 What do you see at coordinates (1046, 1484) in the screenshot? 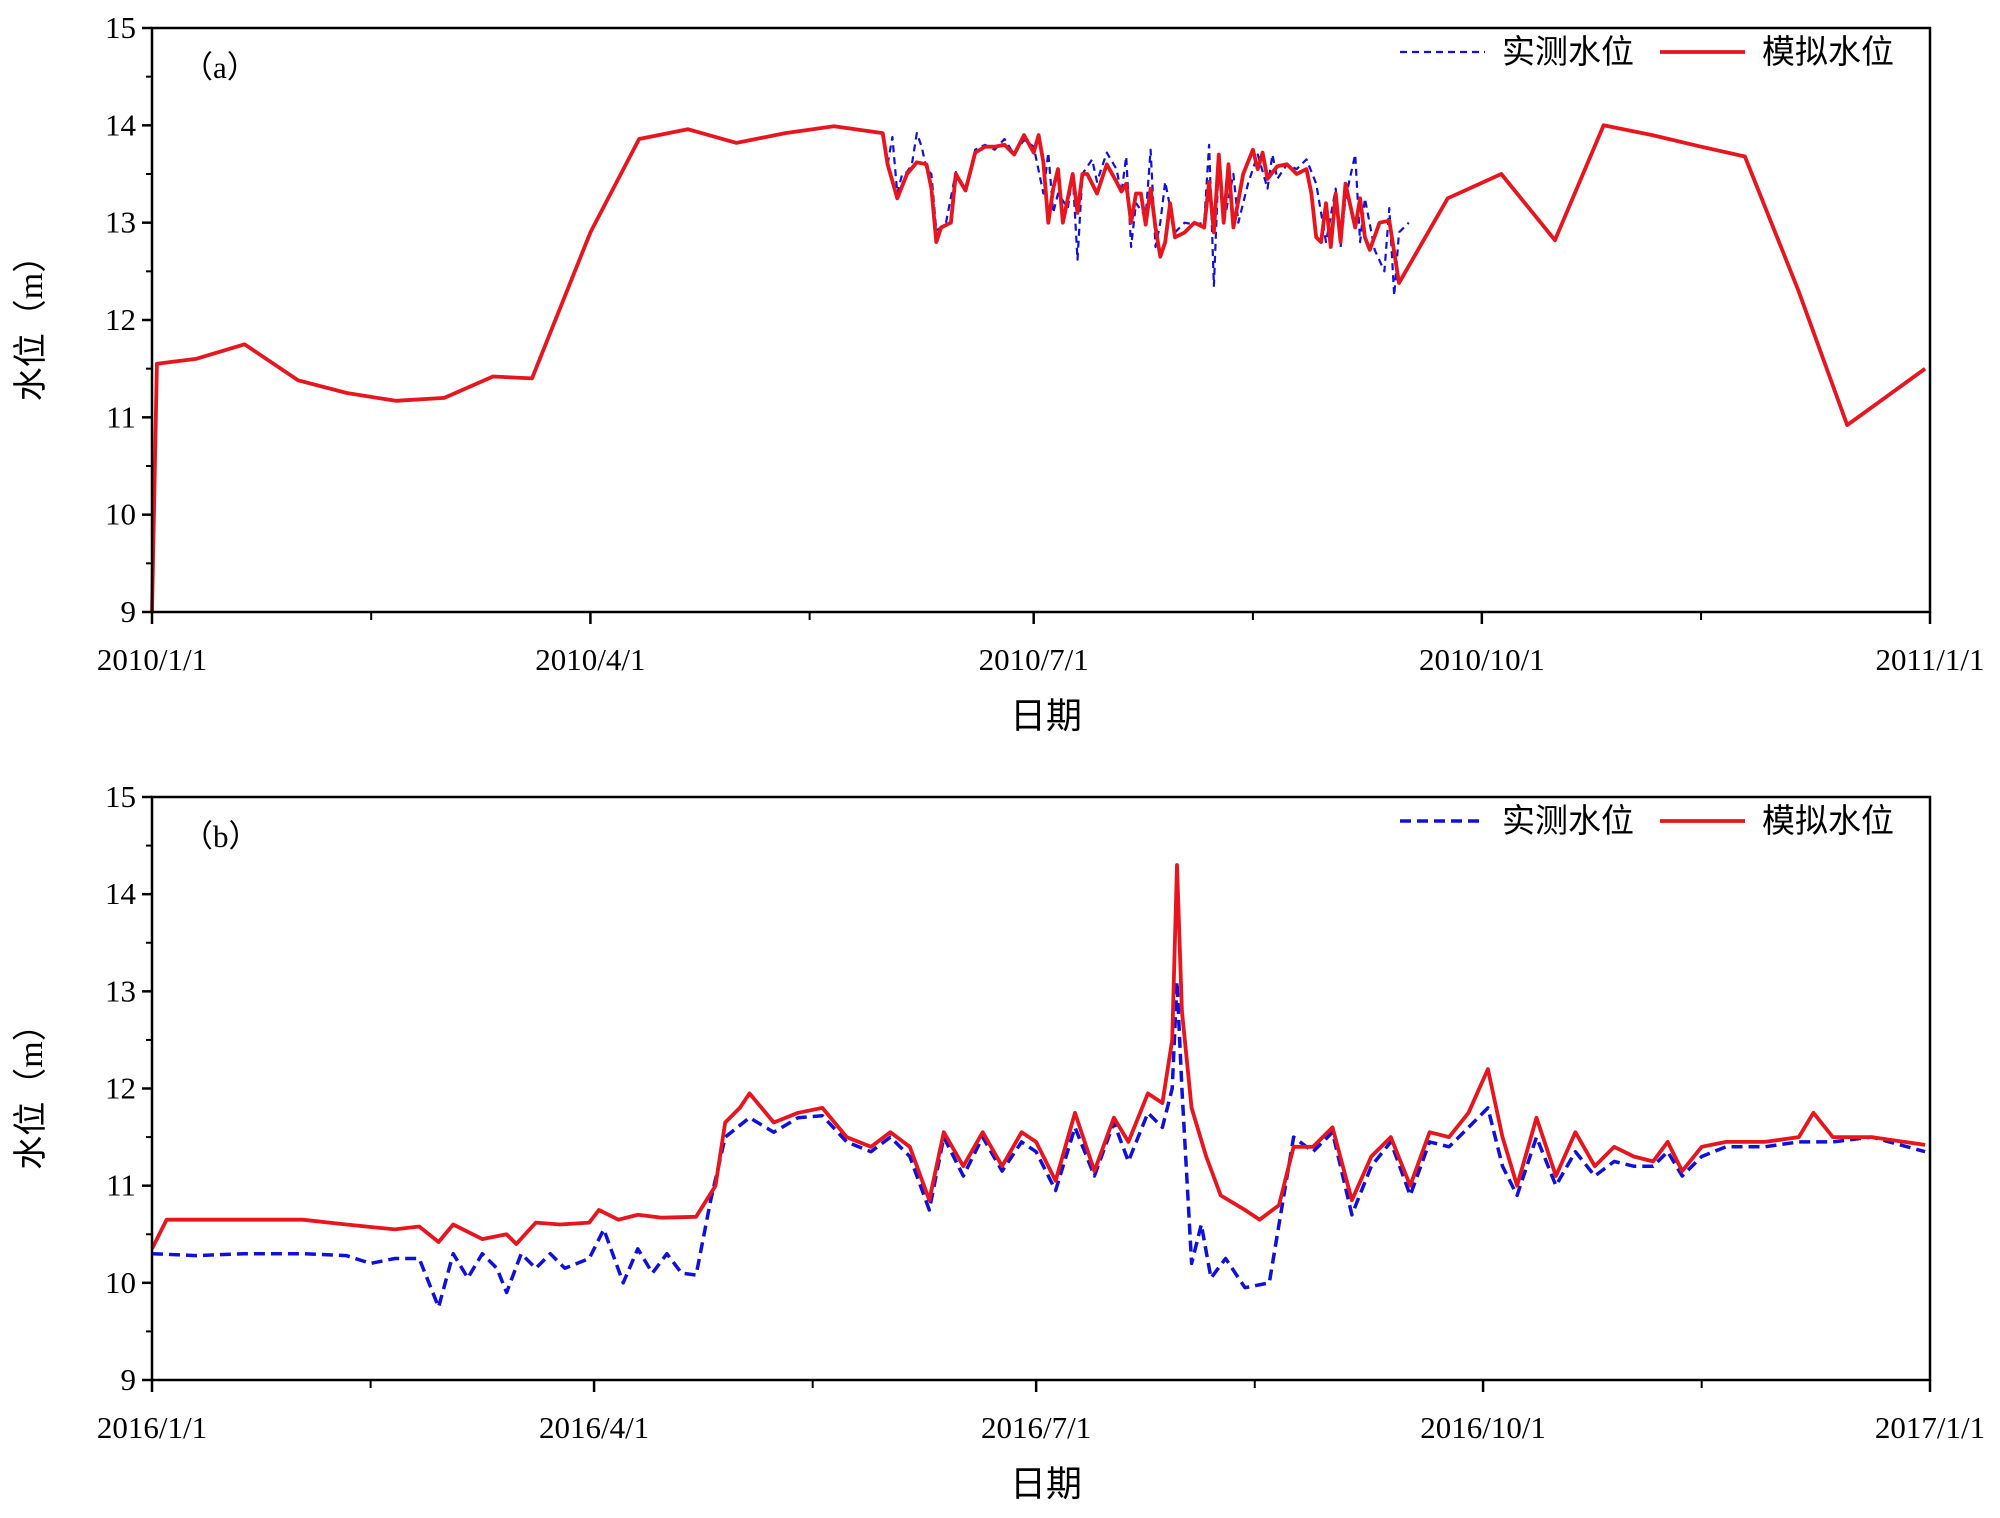
I see `panel-b-x-axis-title: 日期` at bounding box center [1046, 1484].